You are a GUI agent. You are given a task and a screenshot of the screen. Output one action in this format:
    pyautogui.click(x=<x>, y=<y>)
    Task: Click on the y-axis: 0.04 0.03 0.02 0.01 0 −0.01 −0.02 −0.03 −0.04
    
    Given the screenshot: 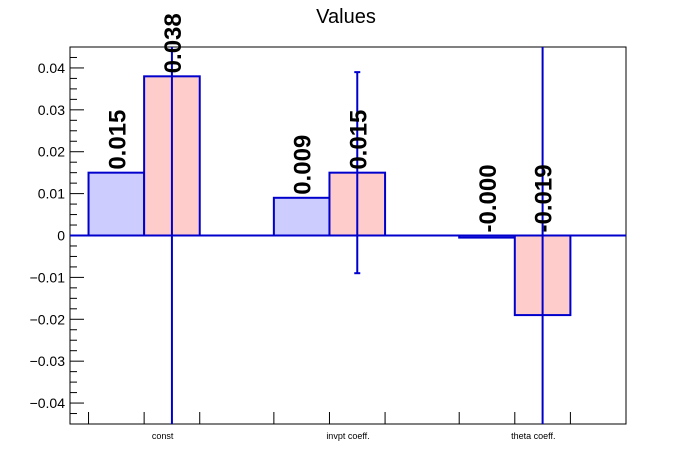 What is the action you would take?
    pyautogui.click(x=57, y=235)
    